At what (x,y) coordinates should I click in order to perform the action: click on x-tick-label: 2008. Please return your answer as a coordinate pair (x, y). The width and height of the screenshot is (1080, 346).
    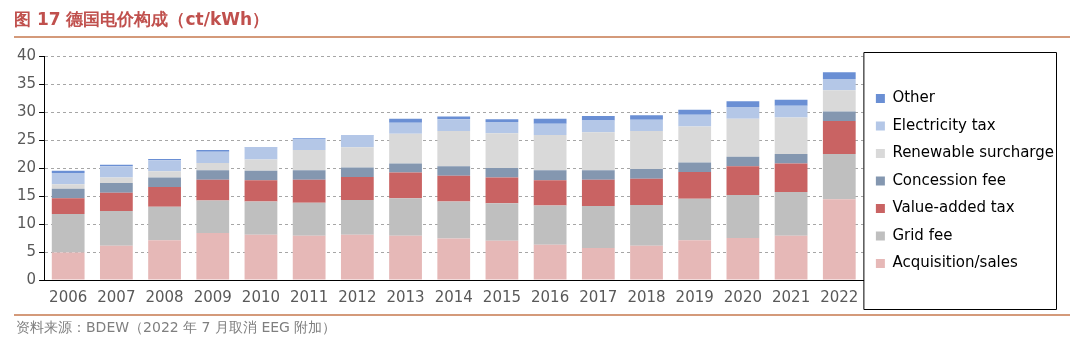
    Looking at the image, I should click on (164, 296).